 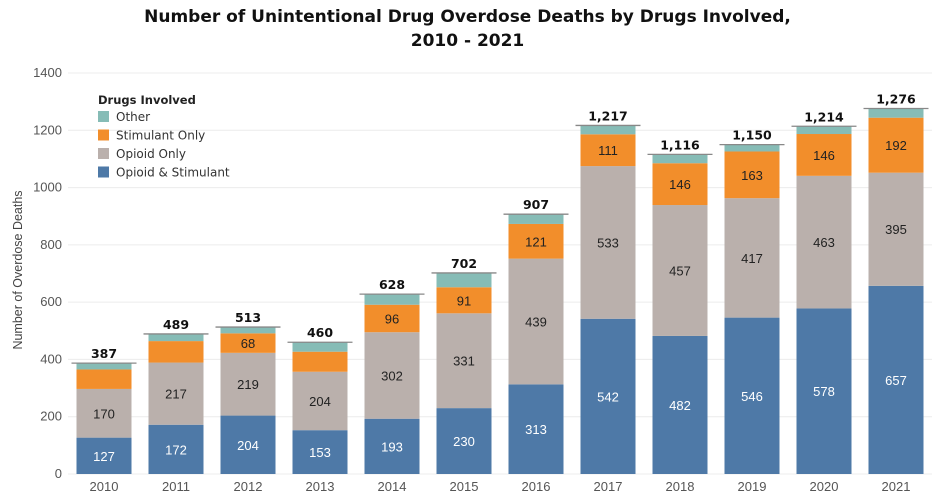 What do you see at coordinates (51, 416) in the screenshot?
I see `y-tick-label: 200` at bounding box center [51, 416].